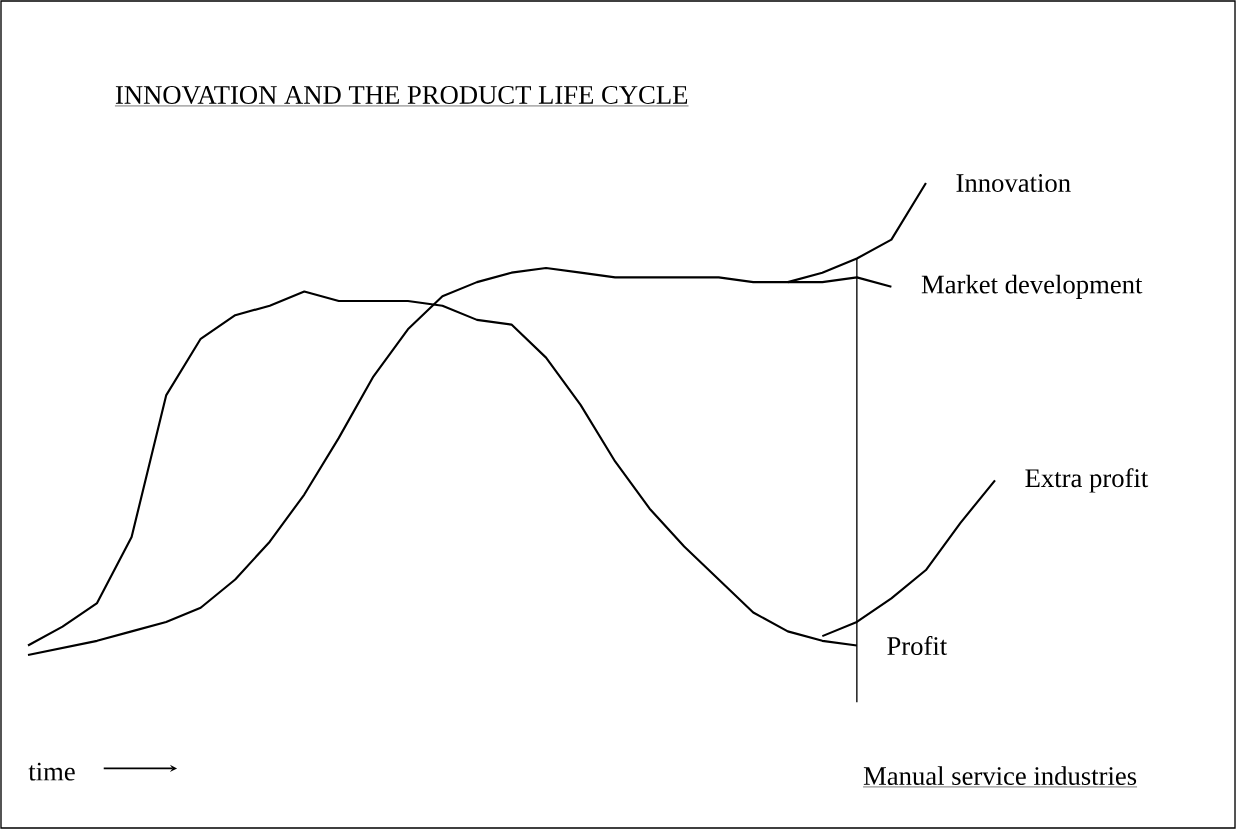 This screenshot has width=1236, height=829. Describe the element at coordinates (1000, 776) in the screenshot. I see `text: Manual service industries` at that location.